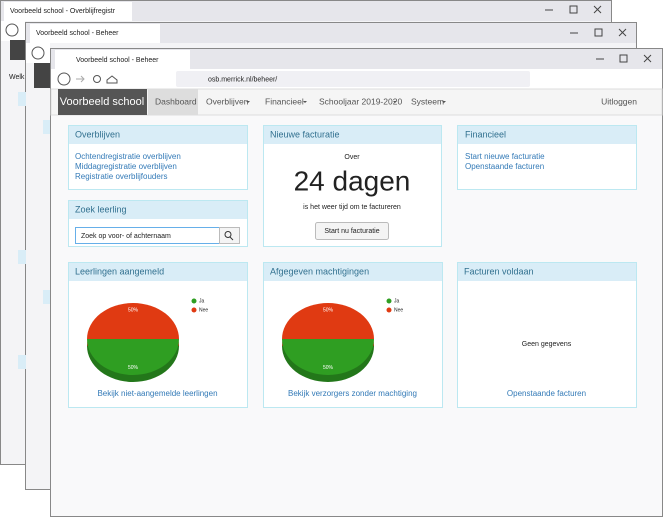  I want to click on brand-bg, so click(102, 102).